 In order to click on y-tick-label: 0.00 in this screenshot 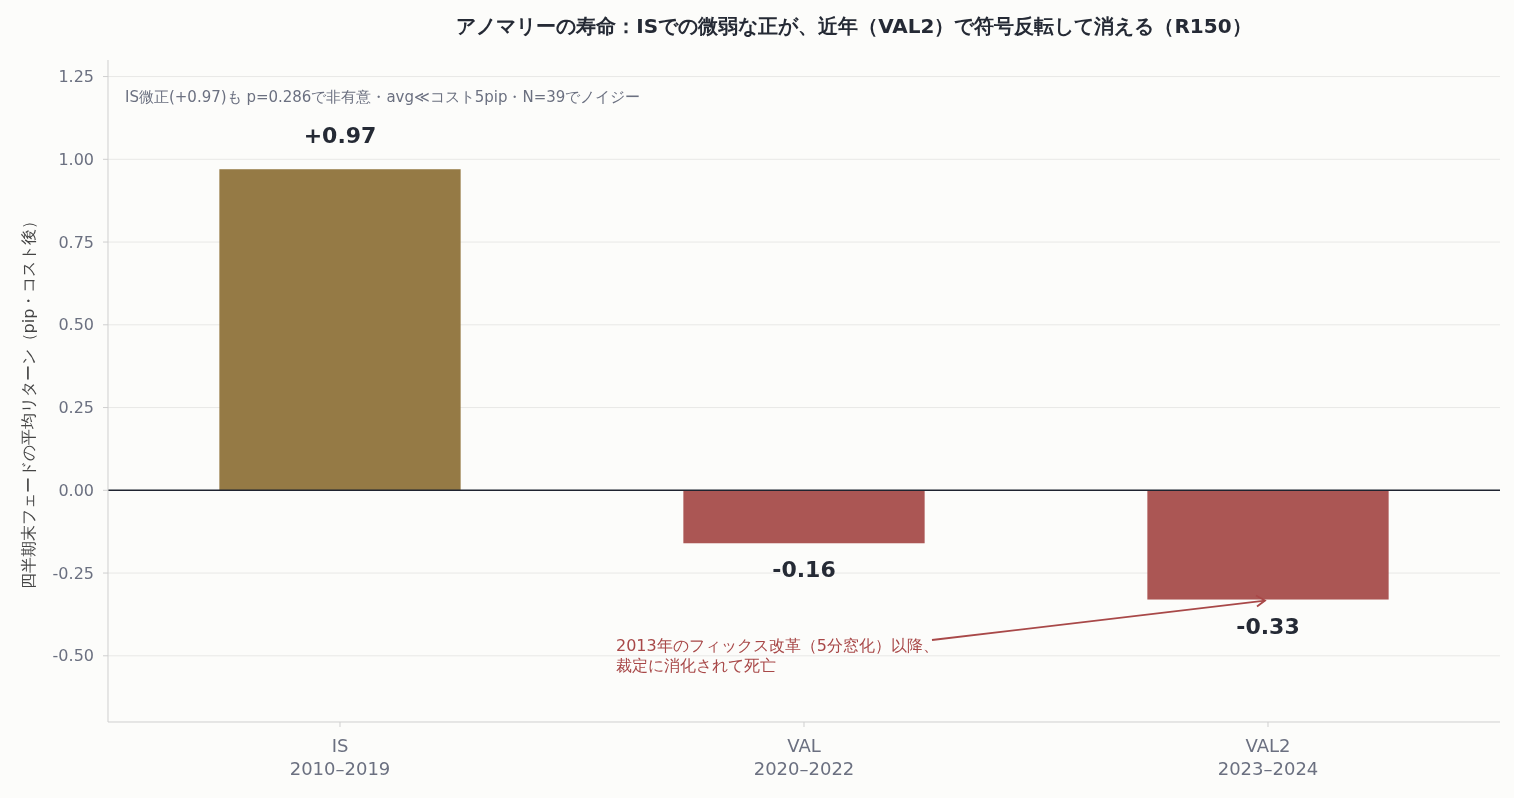, I will do `click(76, 490)`.